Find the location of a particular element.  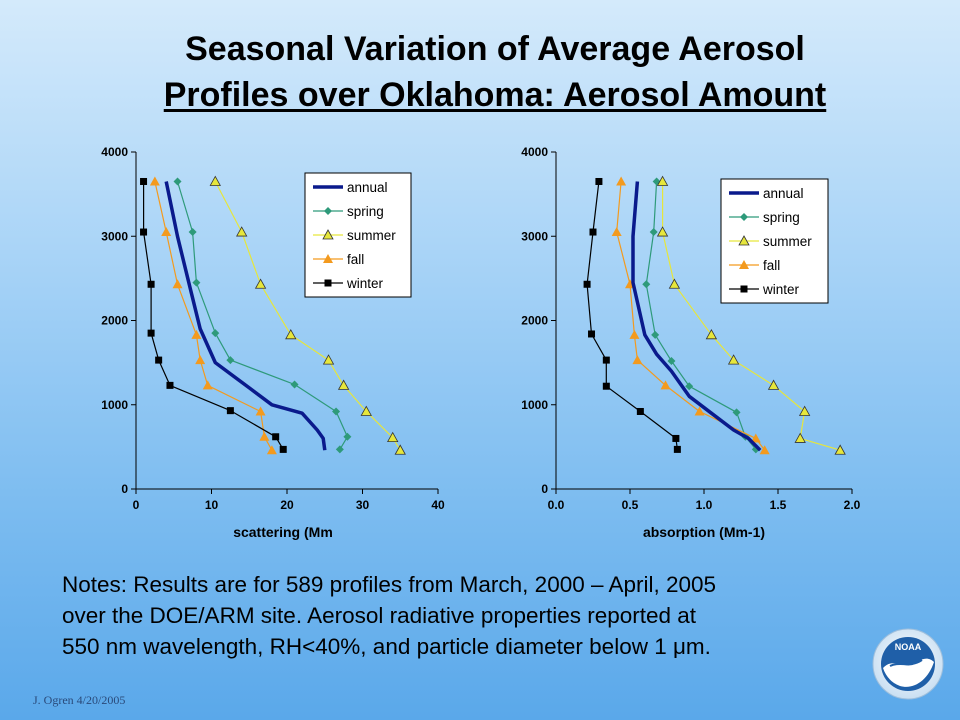

x-axis-label: scattering (Mm is located at coordinates (283, 532).